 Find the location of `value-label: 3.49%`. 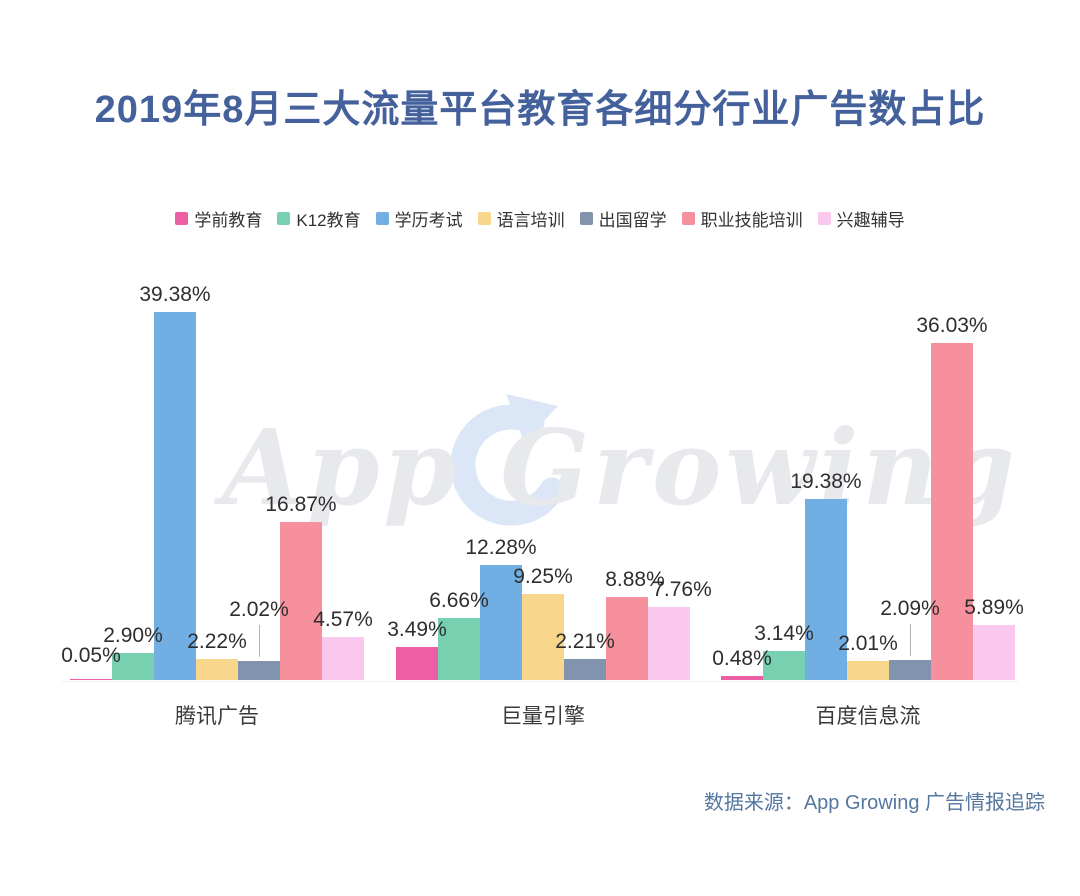

value-label: 3.49% is located at coordinates (417, 630).